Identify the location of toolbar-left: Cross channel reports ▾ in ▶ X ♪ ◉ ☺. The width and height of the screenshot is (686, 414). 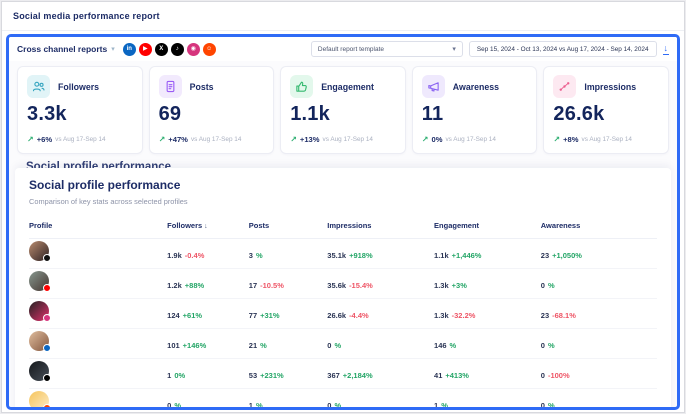
(116, 49).